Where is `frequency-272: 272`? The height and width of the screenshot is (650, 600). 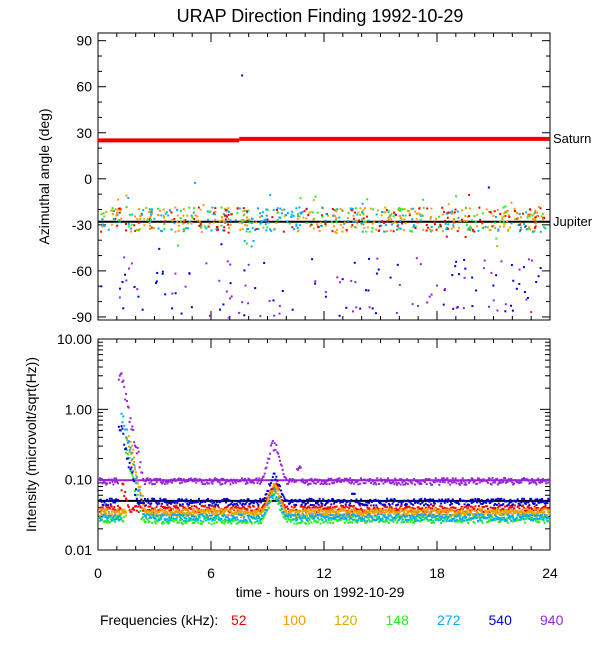 frequency-272: 272 is located at coordinates (449, 620).